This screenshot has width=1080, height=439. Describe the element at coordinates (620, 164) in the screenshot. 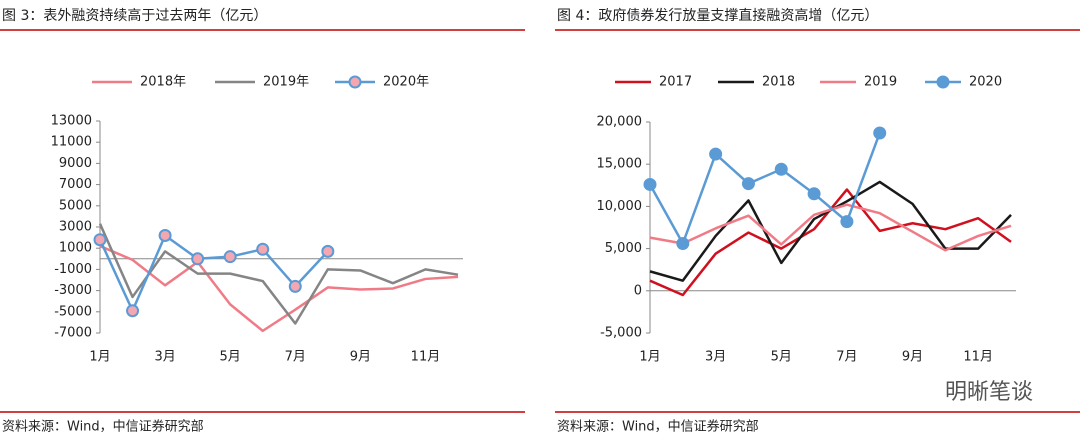

I see `y-tick-label: 15,000` at that location.